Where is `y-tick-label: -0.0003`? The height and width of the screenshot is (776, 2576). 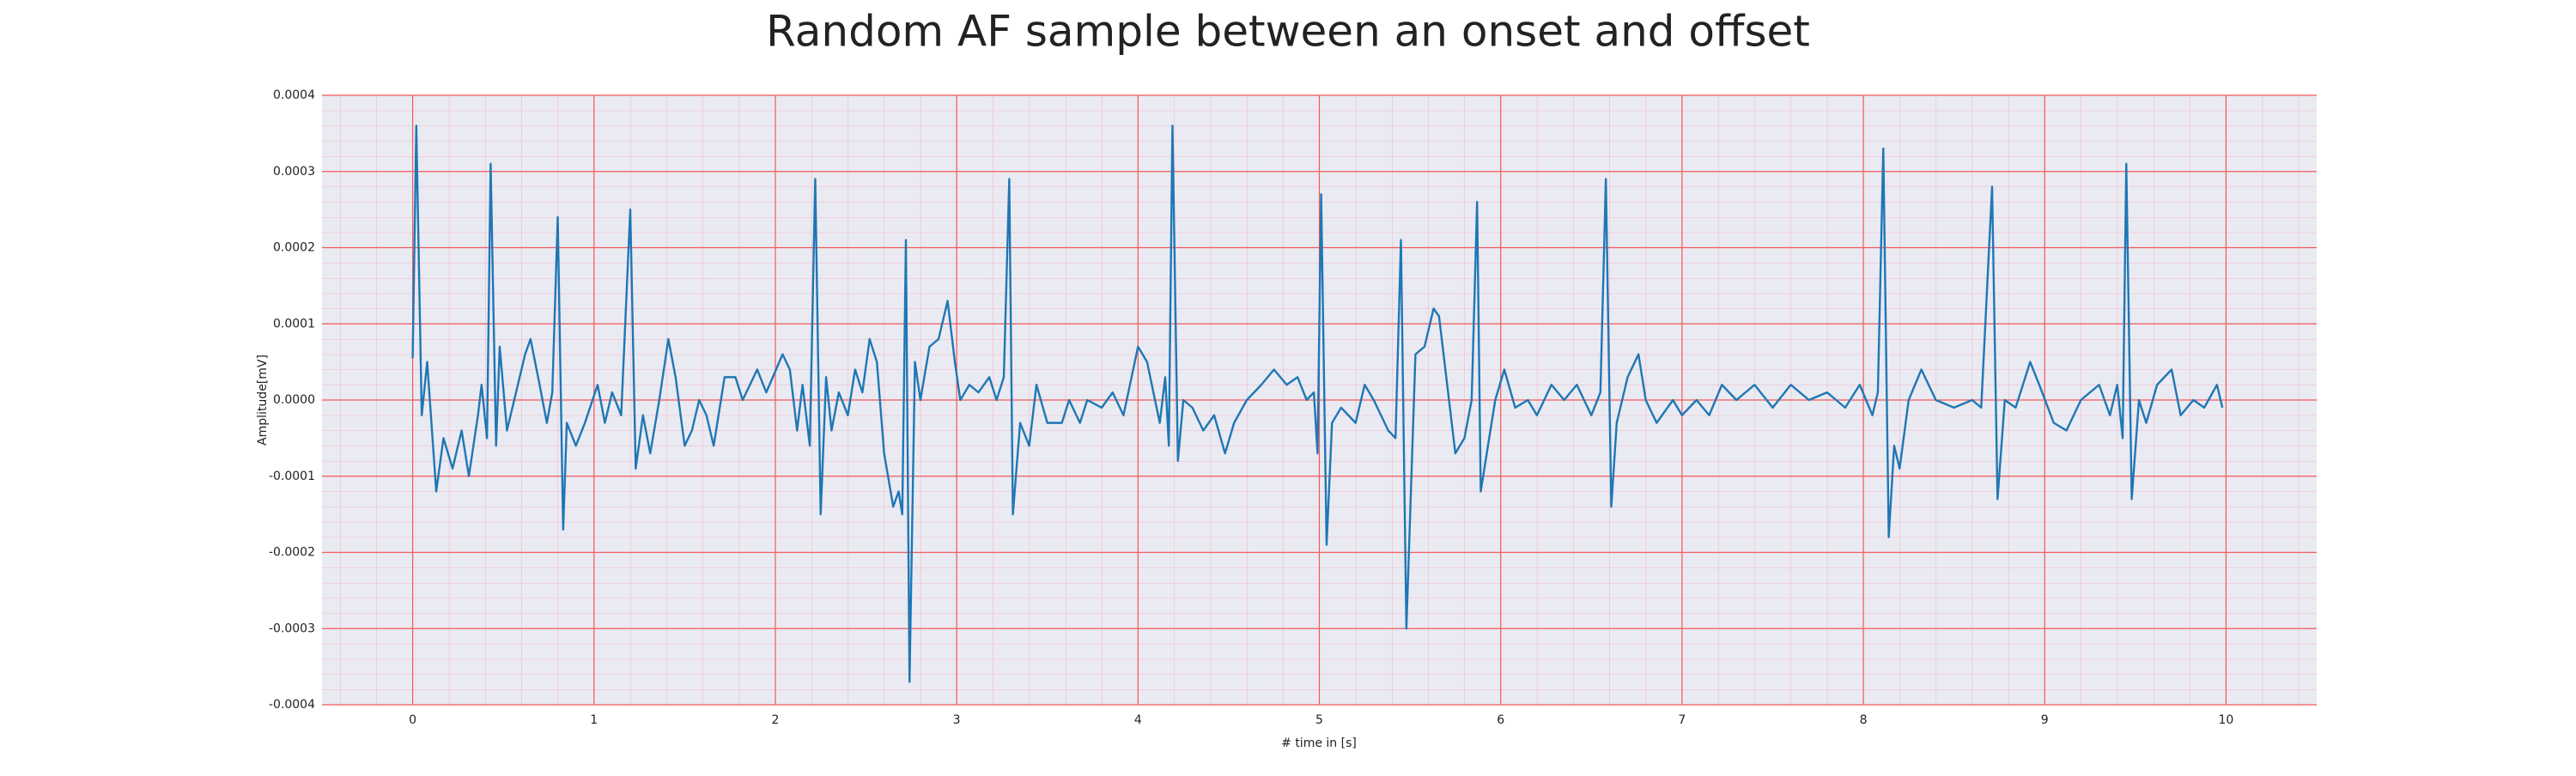 y-tick-label: -0.0003 is located at coordinates (292, 628).